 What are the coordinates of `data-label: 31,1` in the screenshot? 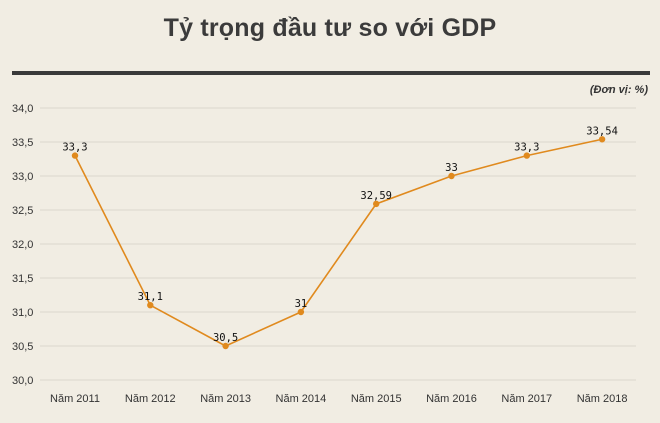 It's located at (150, 297).